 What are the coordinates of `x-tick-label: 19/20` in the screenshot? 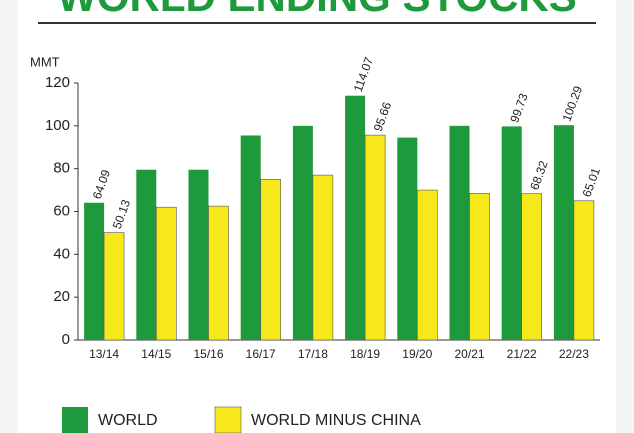 It's located at (417, 354).